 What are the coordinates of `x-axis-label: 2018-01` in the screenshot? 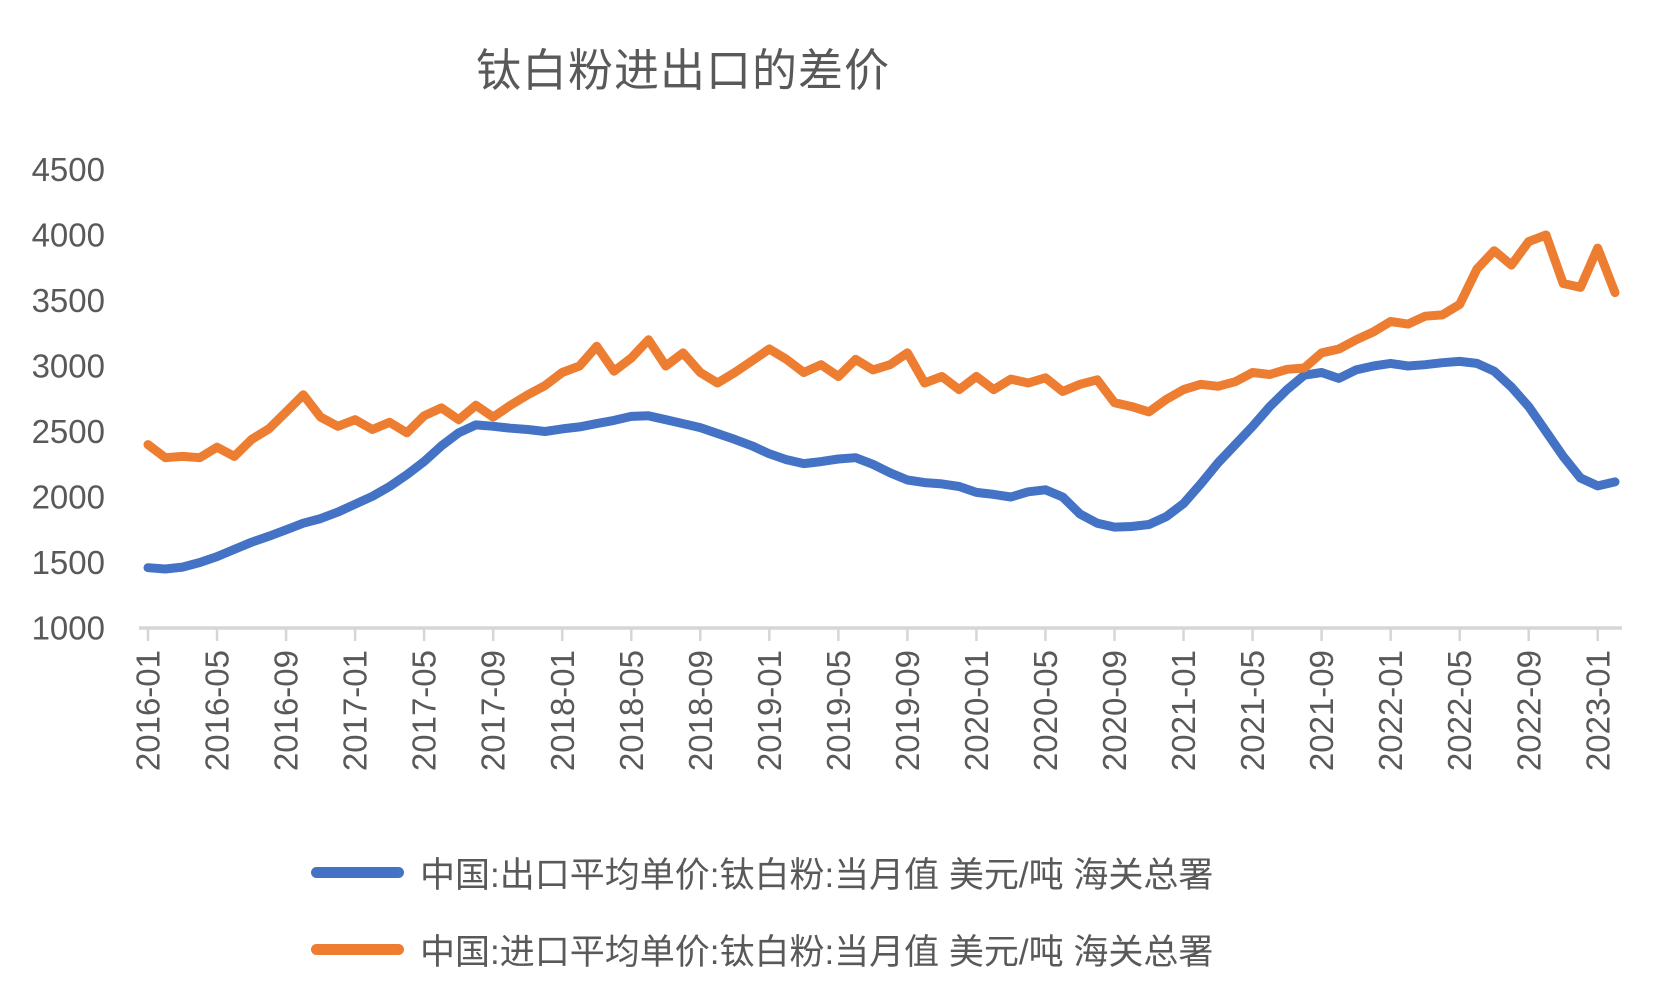 It's located at (562, 710).